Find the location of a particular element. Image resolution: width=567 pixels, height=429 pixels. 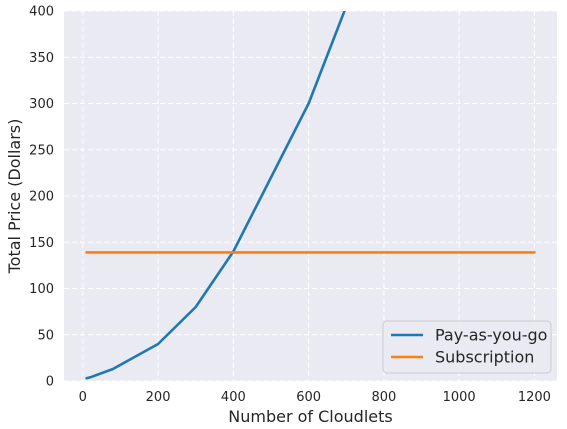

x-tick-label: 200 is located at coordinates (158, 397).